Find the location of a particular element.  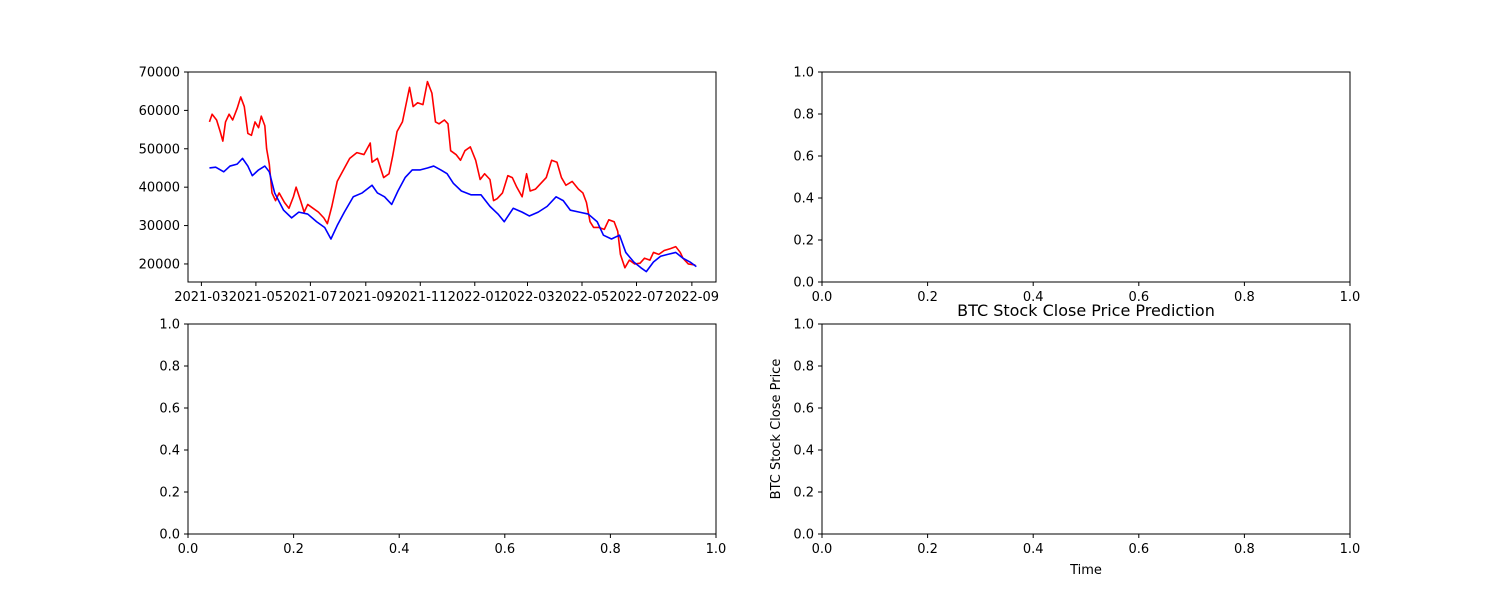

x-tick-label: 2022-09 is located at coordinates (692, 297).